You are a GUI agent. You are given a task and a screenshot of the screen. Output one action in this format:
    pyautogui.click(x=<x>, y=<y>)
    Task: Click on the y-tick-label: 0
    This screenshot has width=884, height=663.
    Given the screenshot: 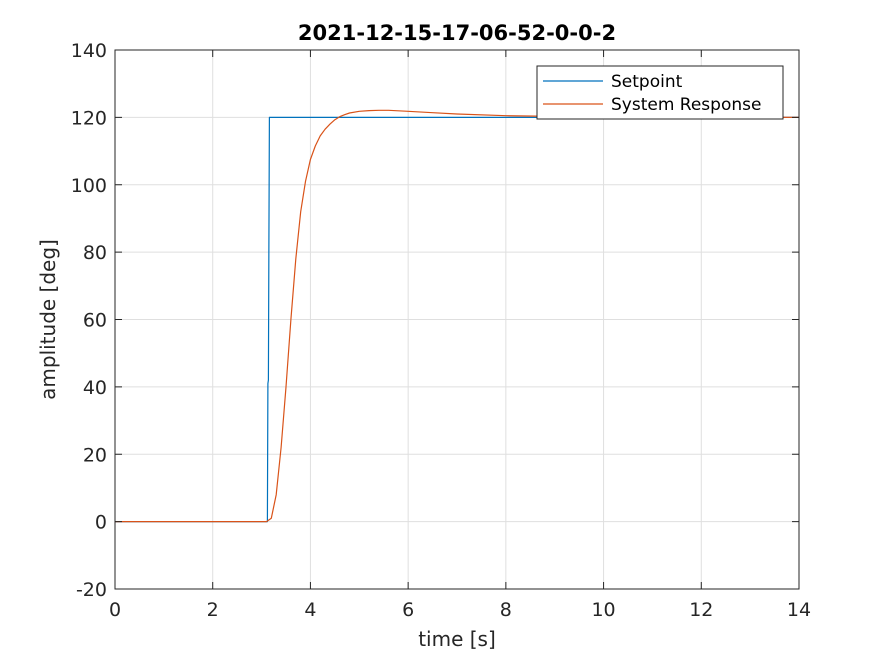 What is the action you would take?
    pyautogui.click(x=101, y=523)
    